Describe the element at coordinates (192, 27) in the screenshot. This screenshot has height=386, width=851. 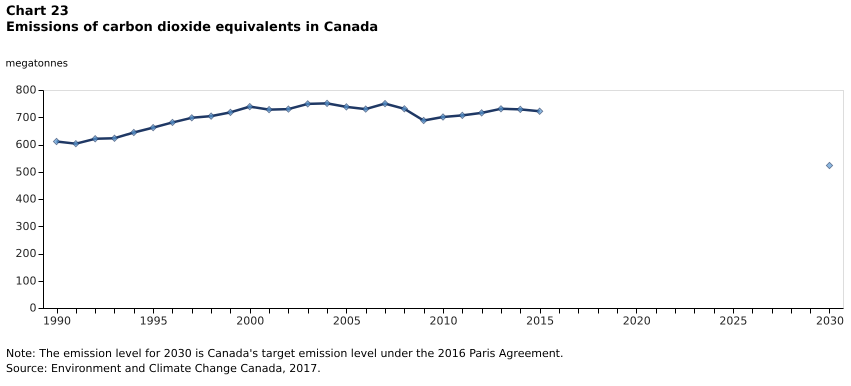
I see `chart-subtitle: Emissions of carbon dioxide equivalents in Canada` at that location.